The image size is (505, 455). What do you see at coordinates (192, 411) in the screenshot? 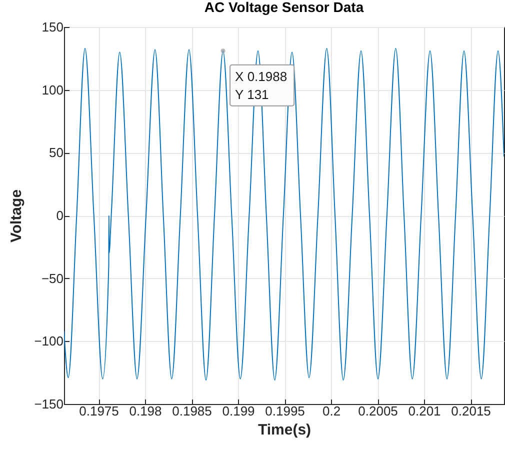
I see `x-tick-label: 0.1985` at bounding box center [192, 411].